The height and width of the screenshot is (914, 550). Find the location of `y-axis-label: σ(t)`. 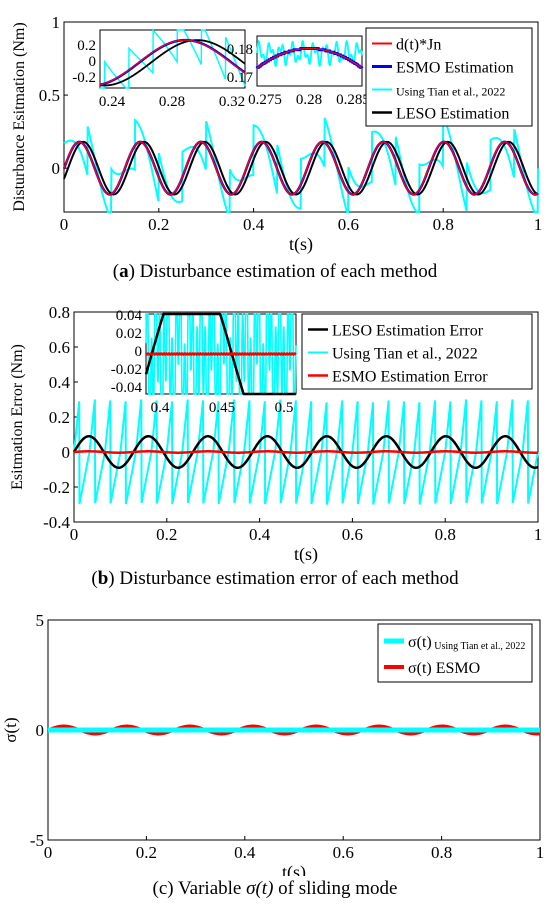

y-axis-label: σ(t) is located at coordinates (10, 729).